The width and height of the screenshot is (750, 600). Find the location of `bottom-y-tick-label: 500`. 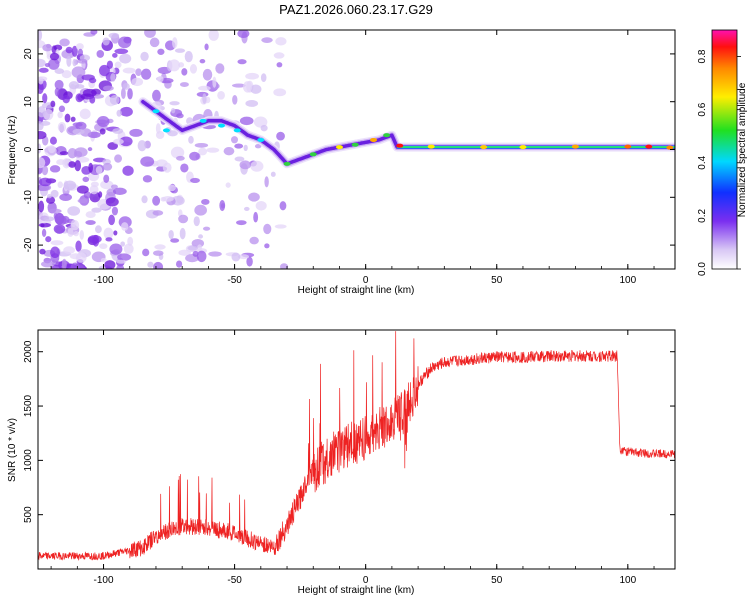

bottom-y-tick-label: 500 is located at coordinates (28, 514).